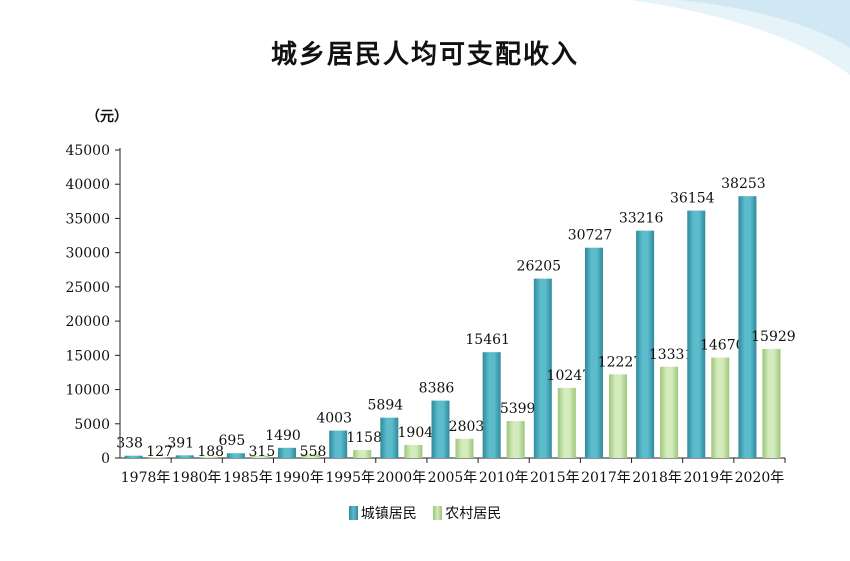 The height and width of the screenshot is (561, 850). What do you see at coordinates (402, 478) in the screenshot?
I see `x-tick-label: 2000年` at bounding box center [402, 478].